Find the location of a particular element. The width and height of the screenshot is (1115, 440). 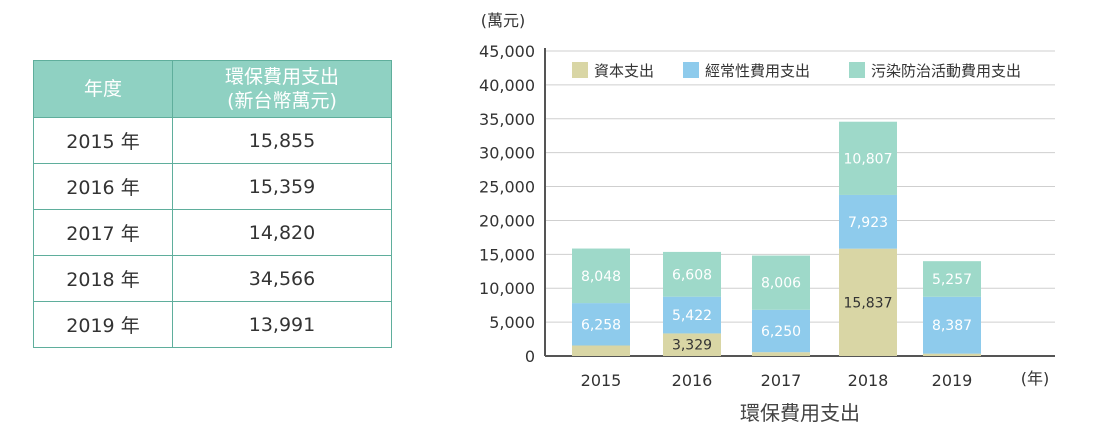

data-label: 5,257 is located at coordinates (952, 280).